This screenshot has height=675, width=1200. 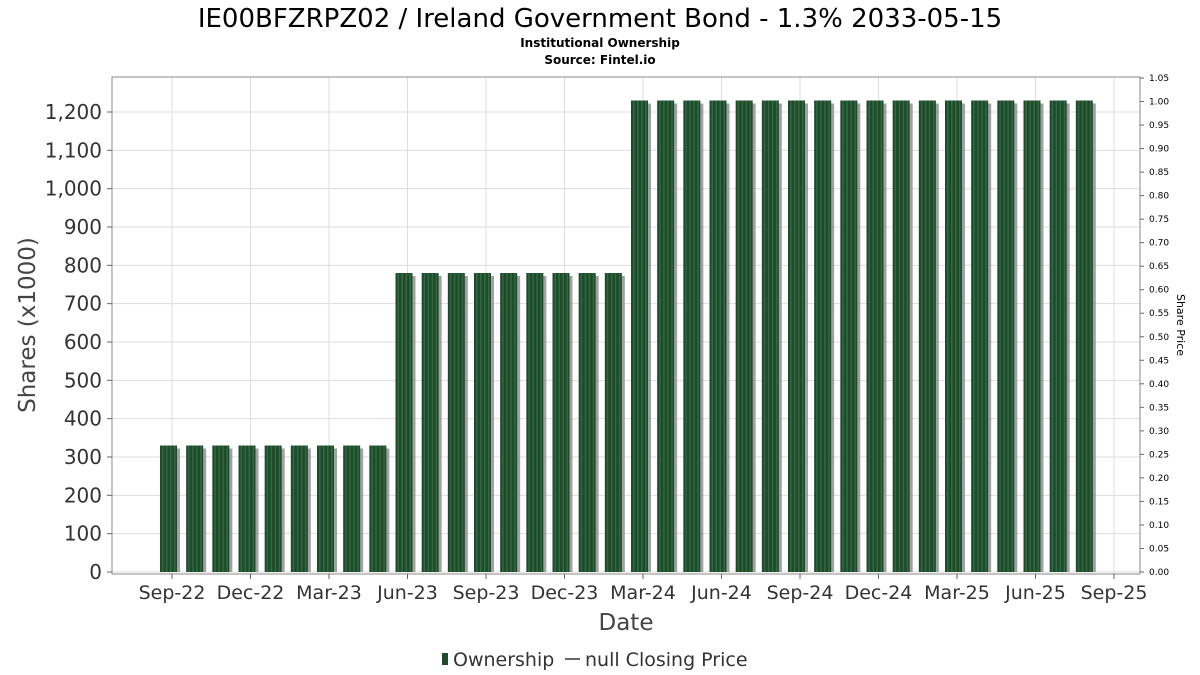 I want to click on y-tick-label: 300, so click(x=83, y=457).